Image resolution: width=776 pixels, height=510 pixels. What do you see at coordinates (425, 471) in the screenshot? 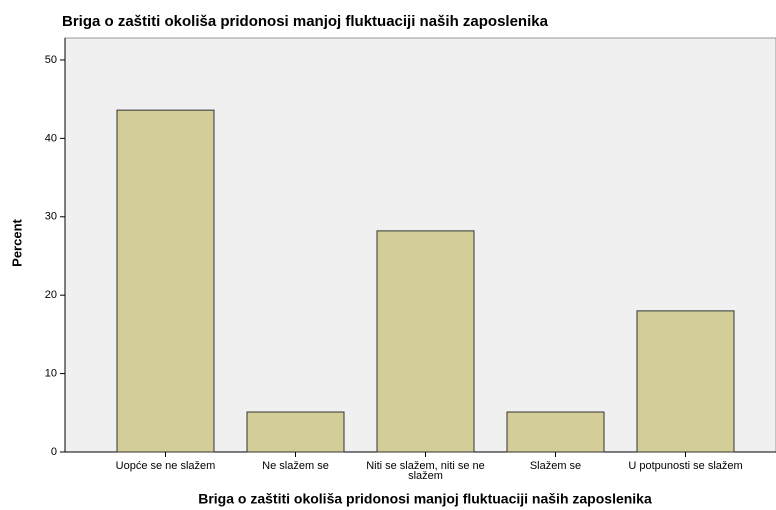
I see `x-tick-label: Niti se slažem, niti se ne slažem` at bounding box center [425, 471].